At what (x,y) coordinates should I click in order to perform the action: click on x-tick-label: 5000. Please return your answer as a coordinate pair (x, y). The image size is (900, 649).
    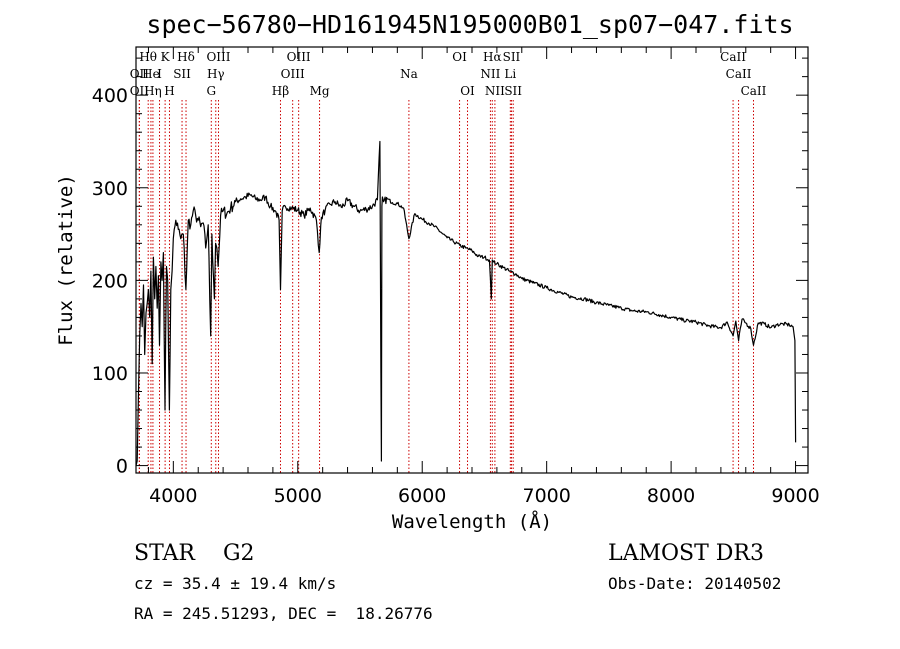
    Looking at the image, I should click on (298, 496).